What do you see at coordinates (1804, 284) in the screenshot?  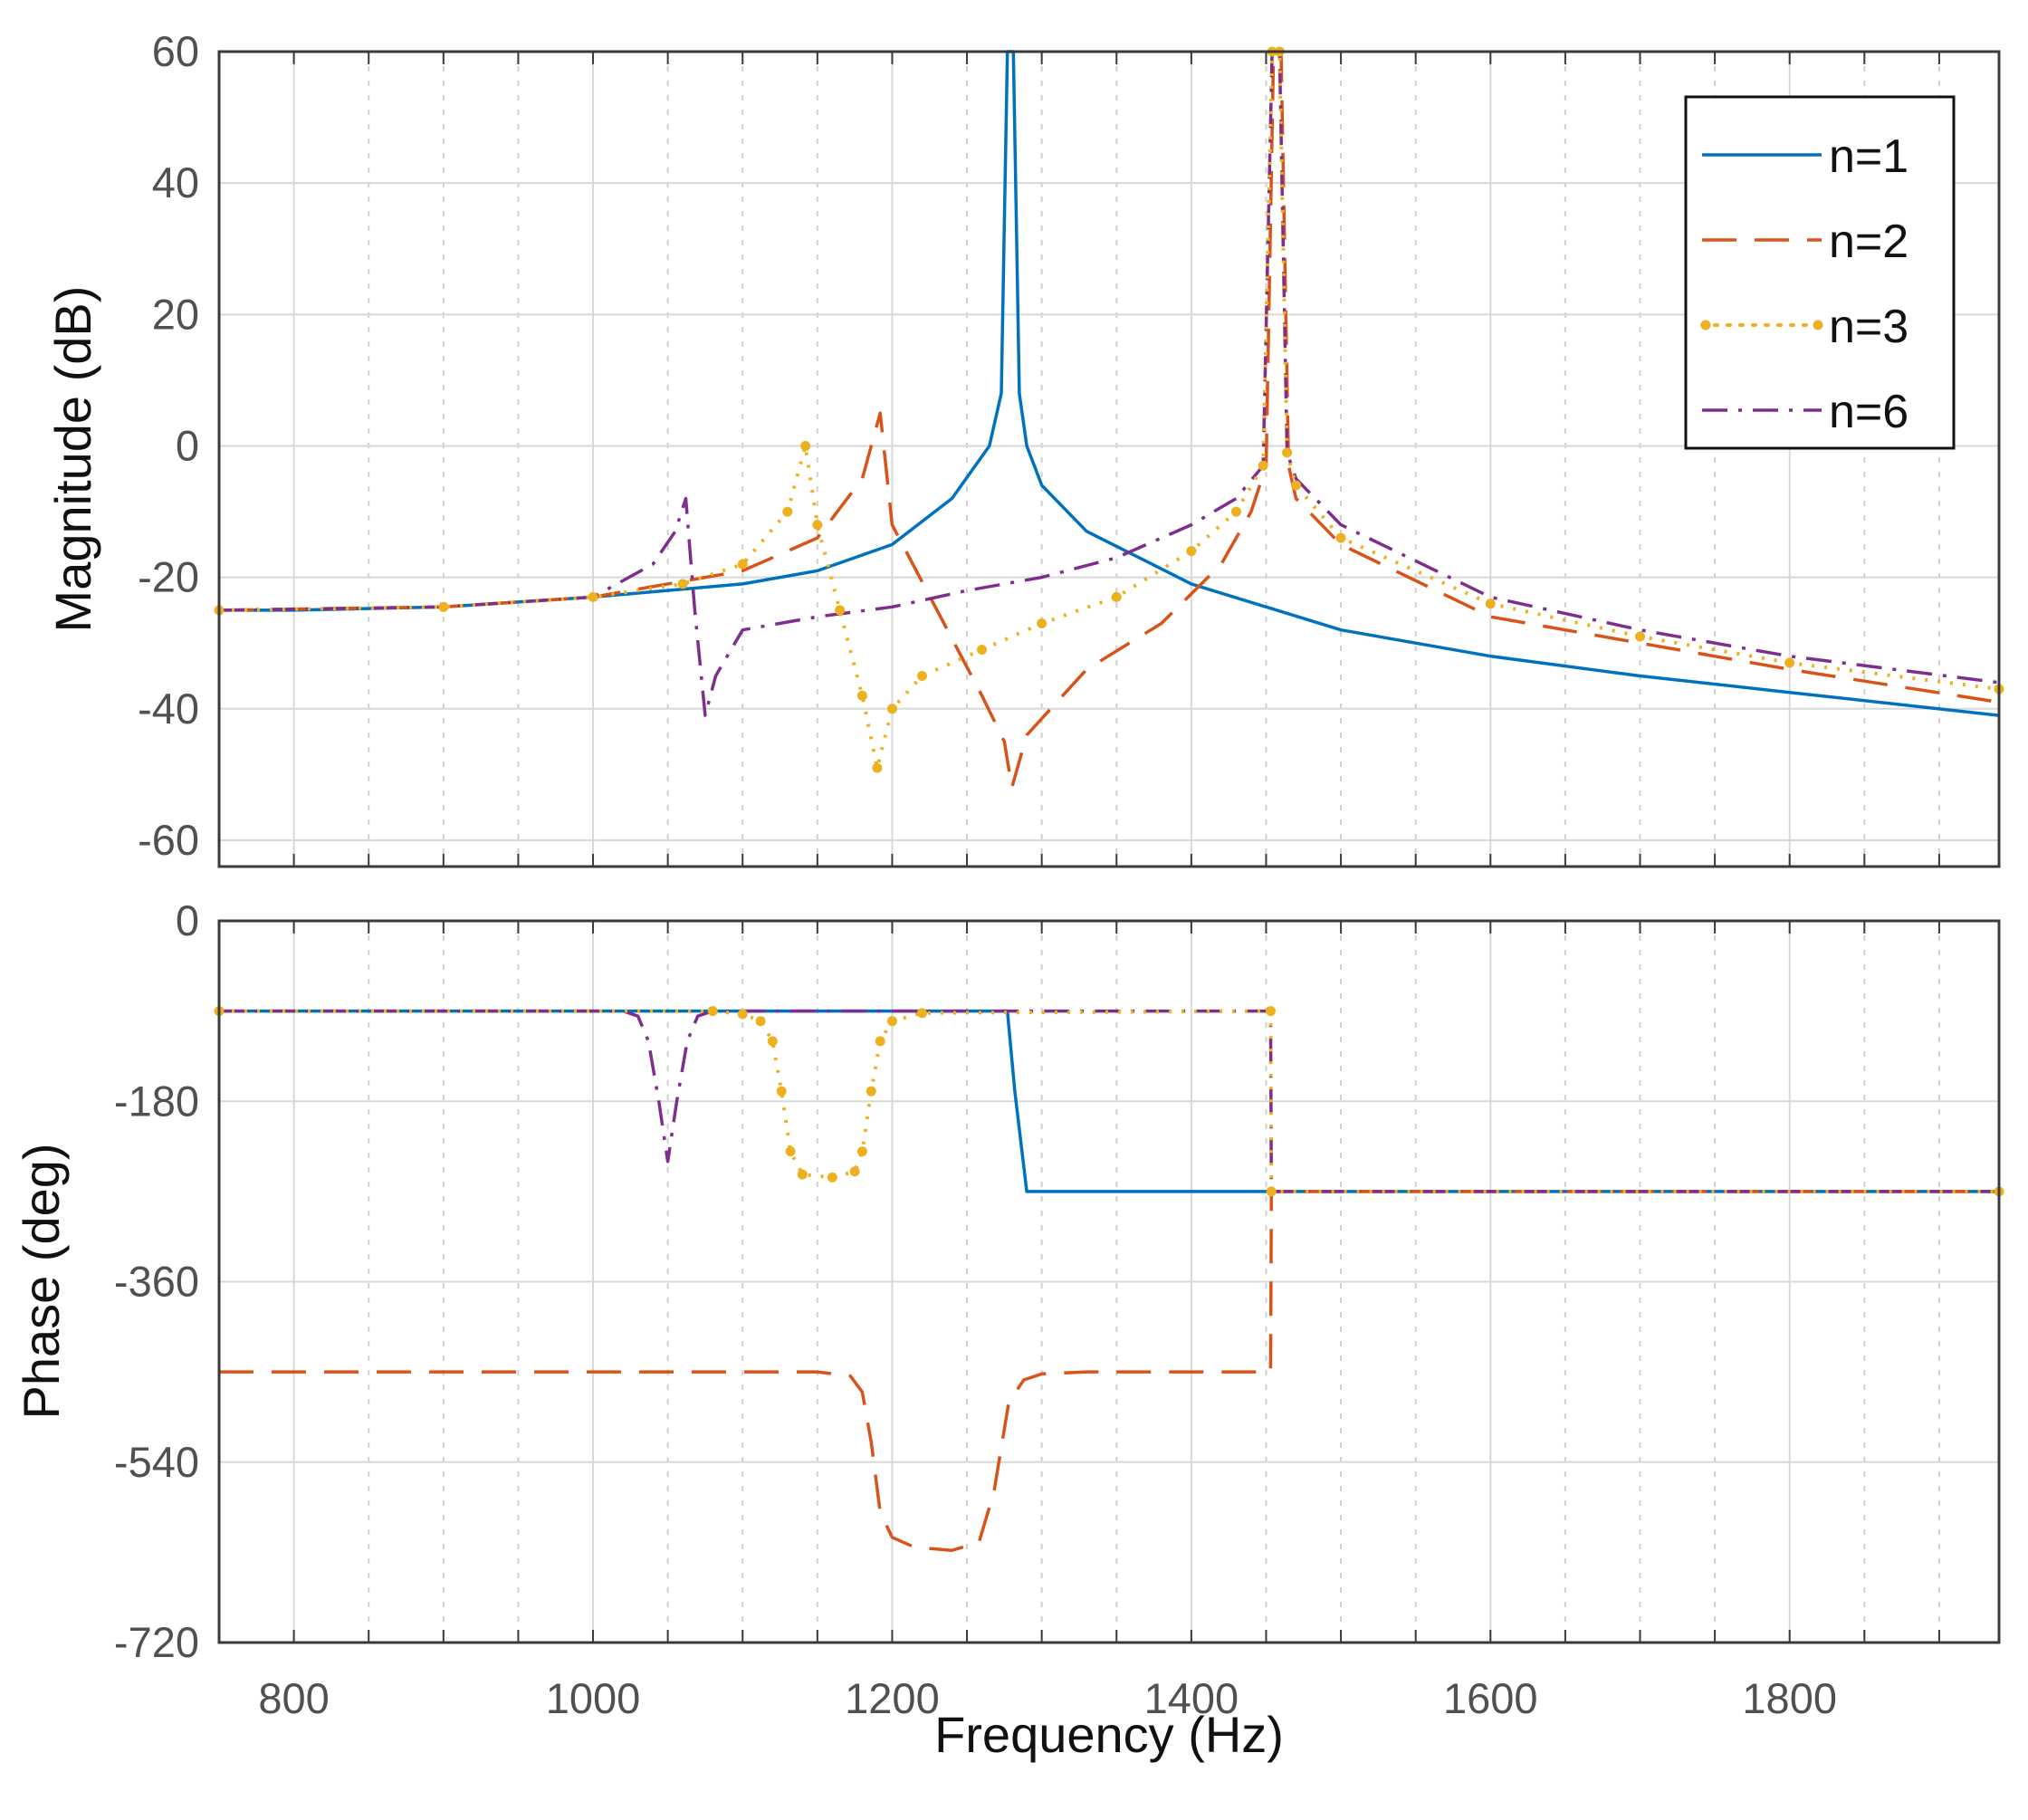 I see `legend-items: n=1 n=2 n=3 n=6` at bounding box center [1804, 284].